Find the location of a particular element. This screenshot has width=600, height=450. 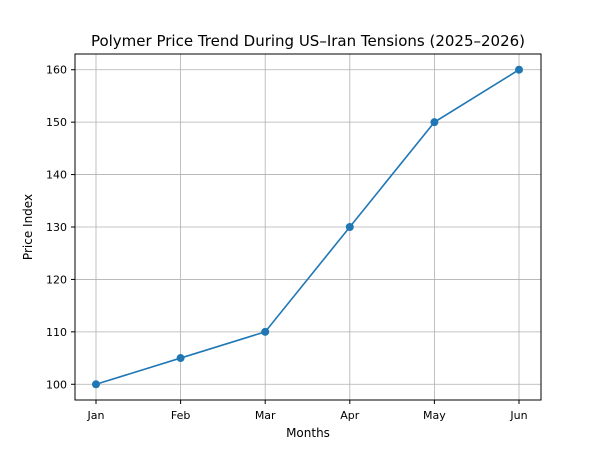

y-tick-label: 140 is located at coordinates (56, 175).